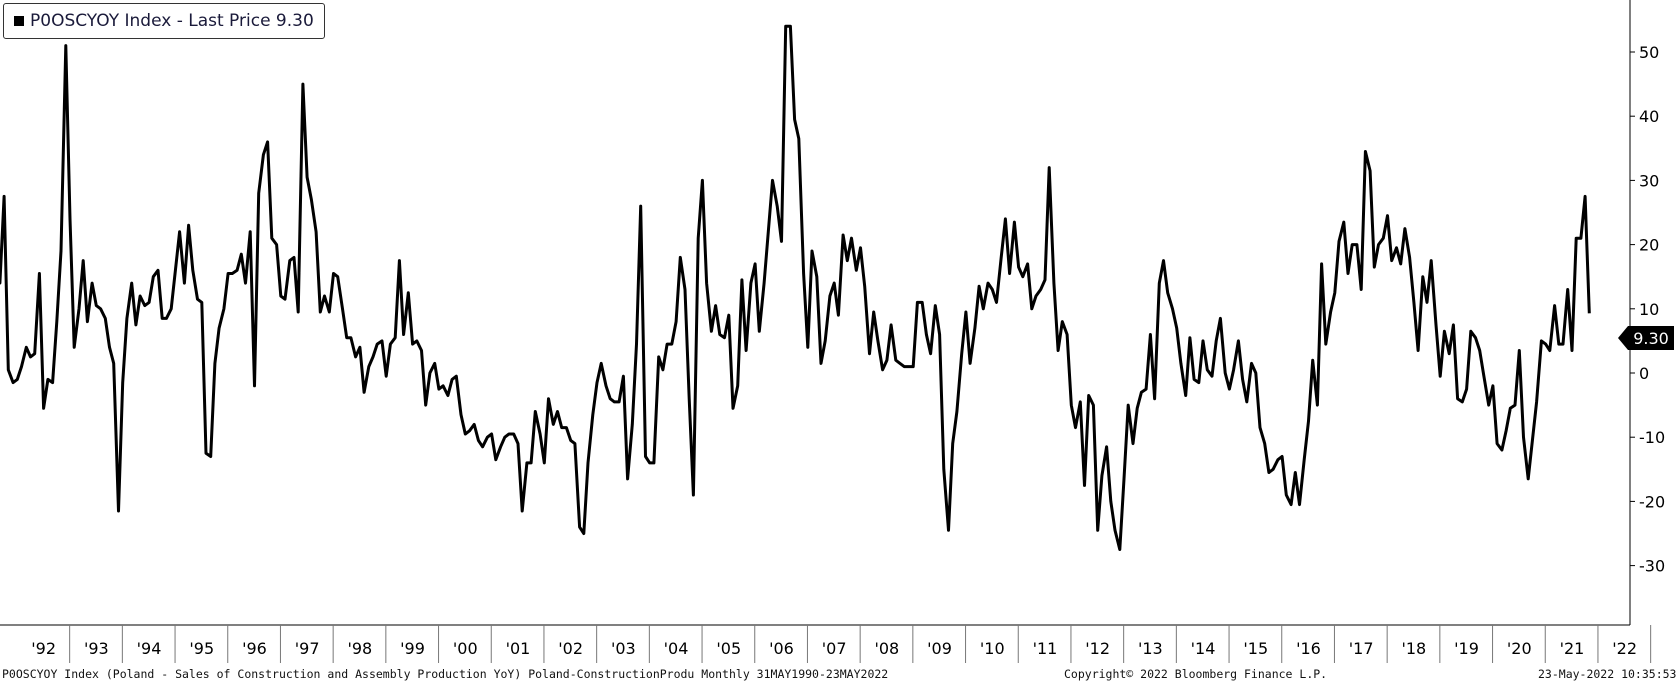 Image resolution: width=1676 pixels, height=685 pixels. What do you see at coordinates (201, 648) in the screenshot?
I see `x-tick-label: '95` at bounding box center [201, 648].